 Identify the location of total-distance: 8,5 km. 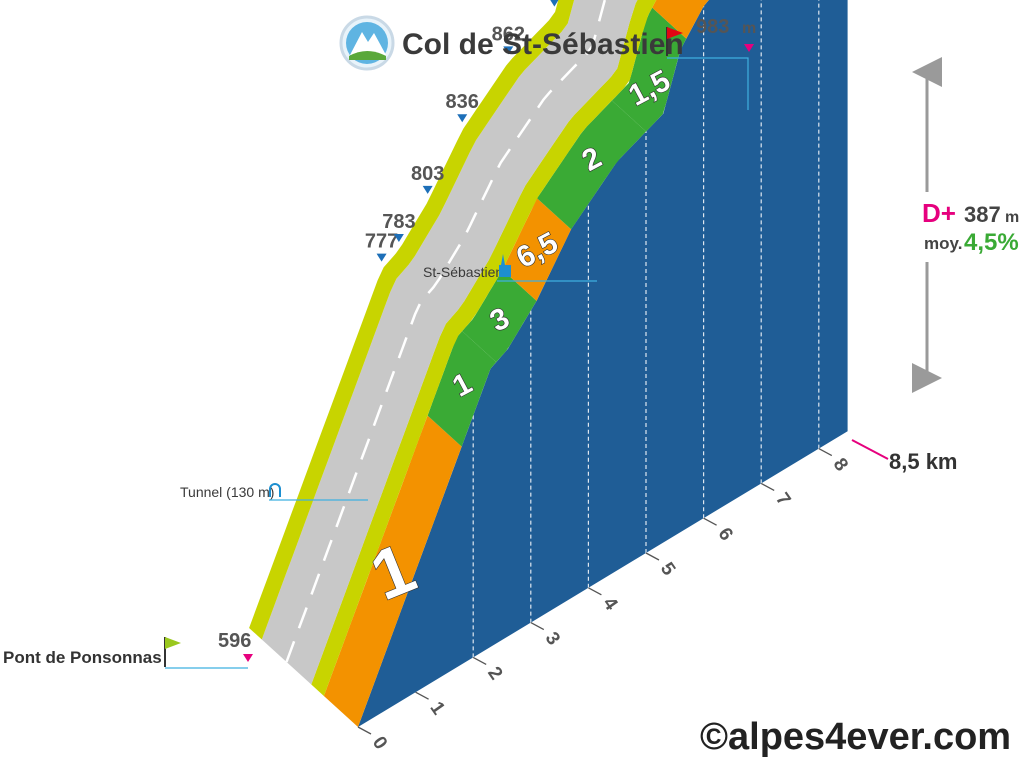
(923, 461).